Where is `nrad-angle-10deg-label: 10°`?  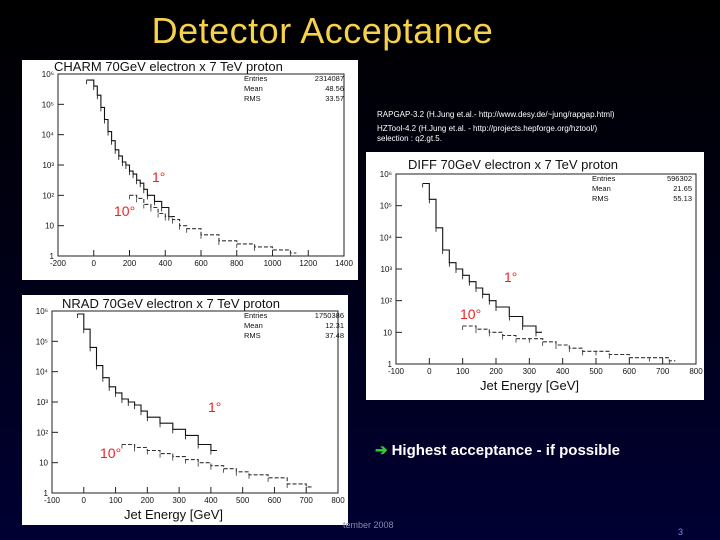 nrad-angle-10deg-label: 10° is located at coordinates (111, 453).